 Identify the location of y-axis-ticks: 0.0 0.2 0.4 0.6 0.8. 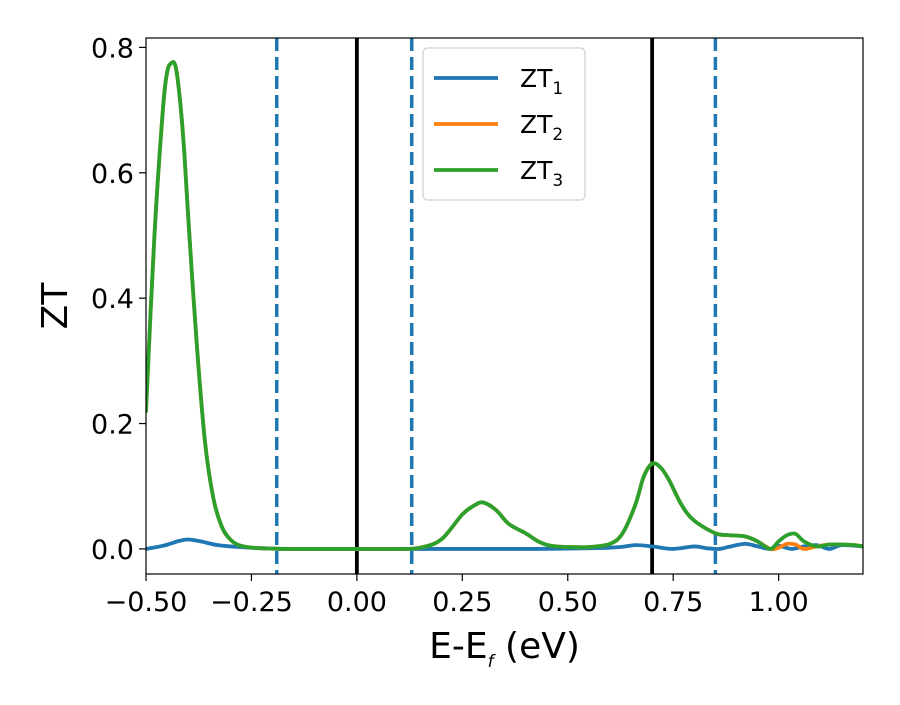
(118, 299).